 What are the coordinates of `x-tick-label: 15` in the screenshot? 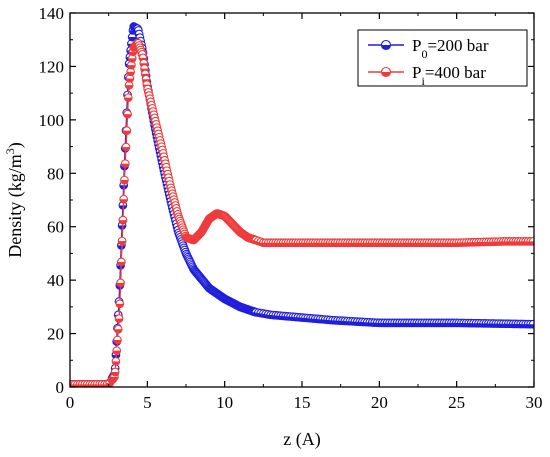 It's located at (302, 402).